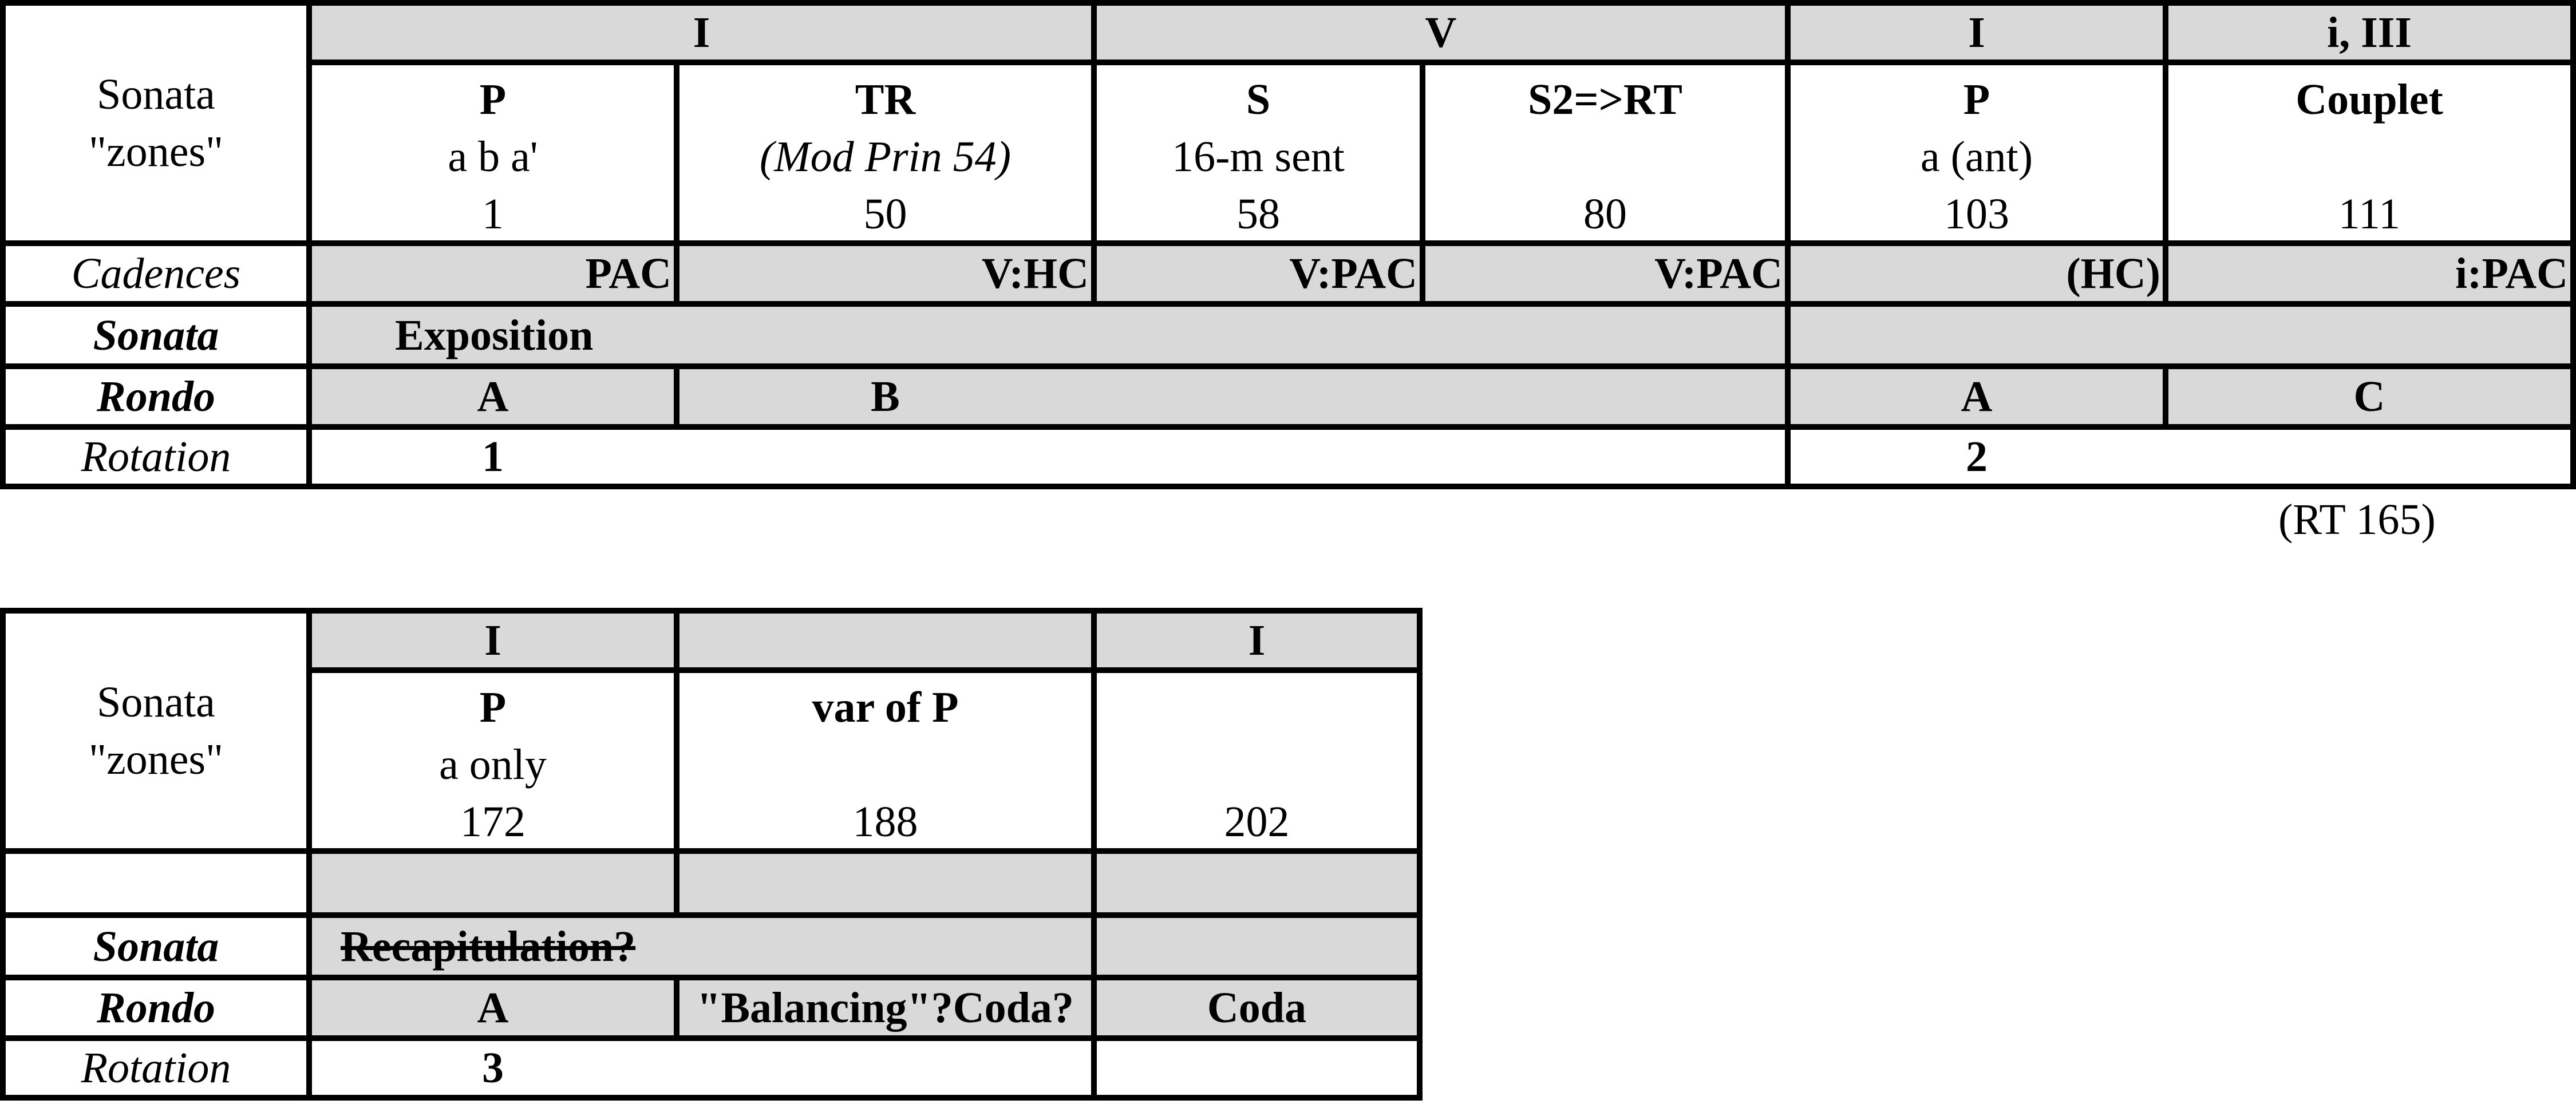 This screenshot has width=2576, height=1104. What do you see at coordinates (1232, 396) in the screenshot?
I see `rondo-cell: B` at bounding box center [1232, 396].